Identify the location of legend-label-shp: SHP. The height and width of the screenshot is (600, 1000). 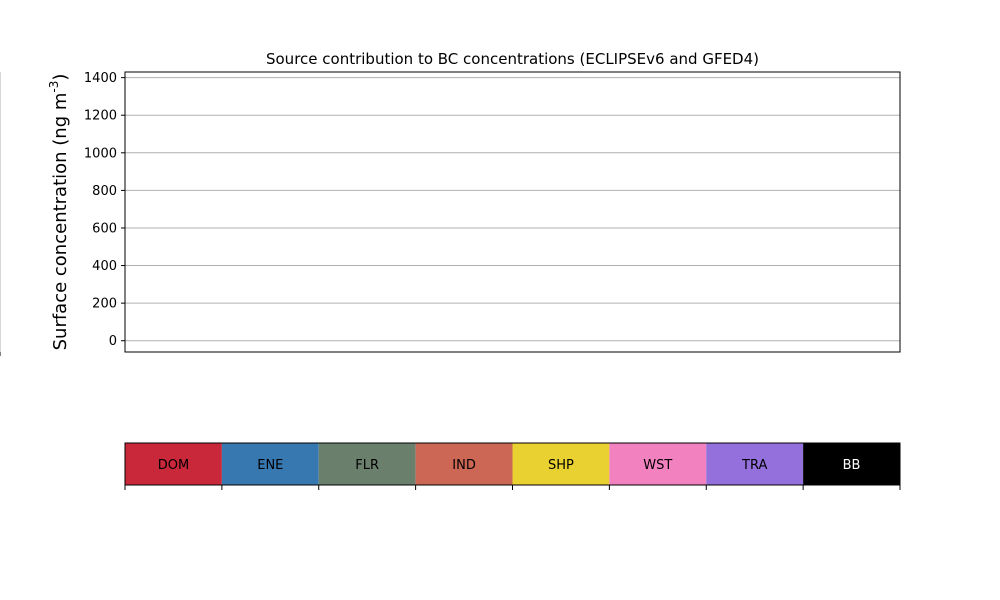
(561, 465).